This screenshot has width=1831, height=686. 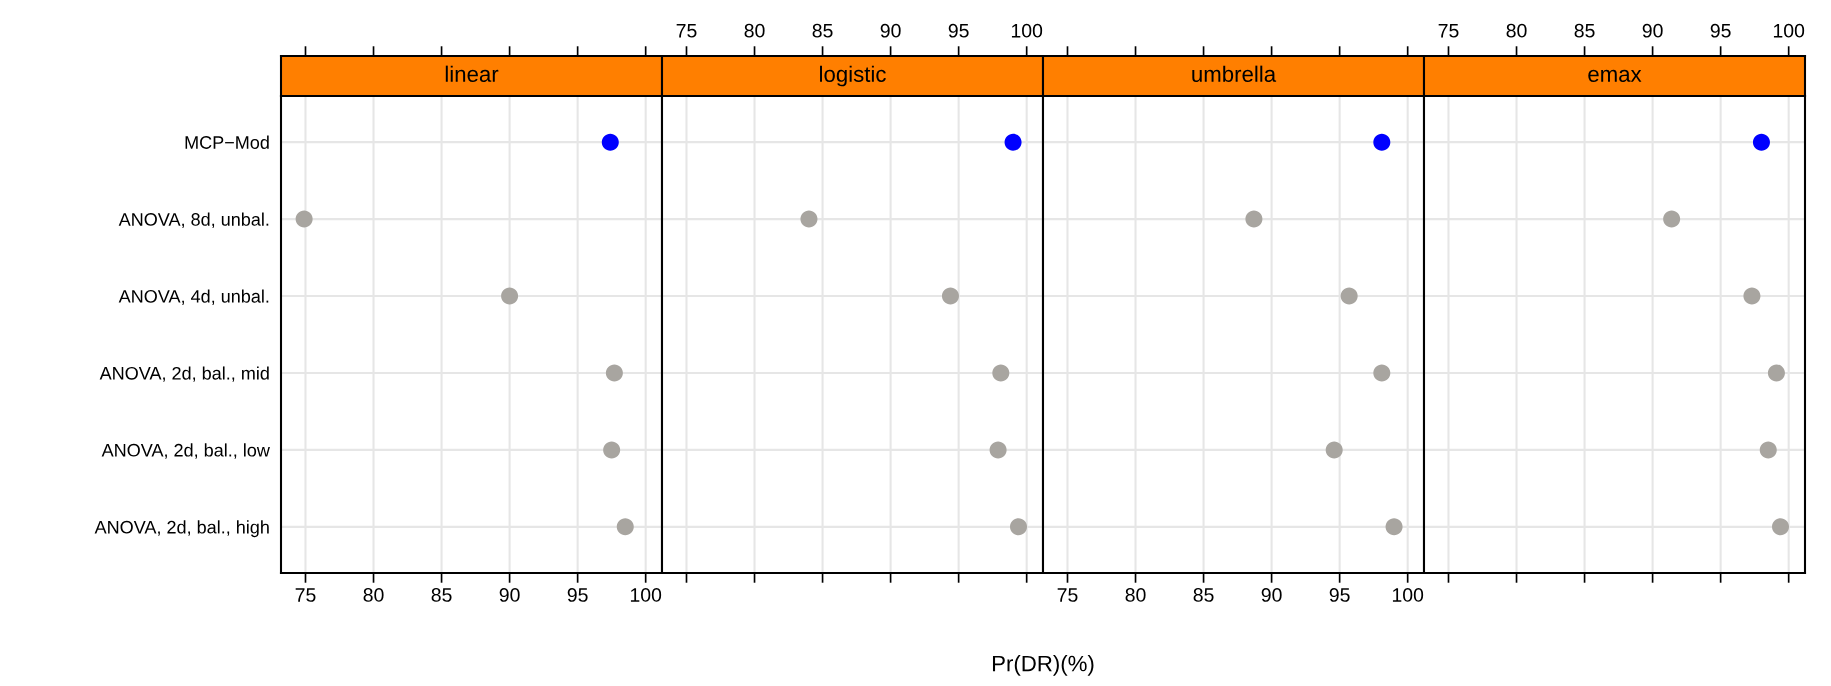 I want to click on chart-title: emax, so click(x=1615, y=75).